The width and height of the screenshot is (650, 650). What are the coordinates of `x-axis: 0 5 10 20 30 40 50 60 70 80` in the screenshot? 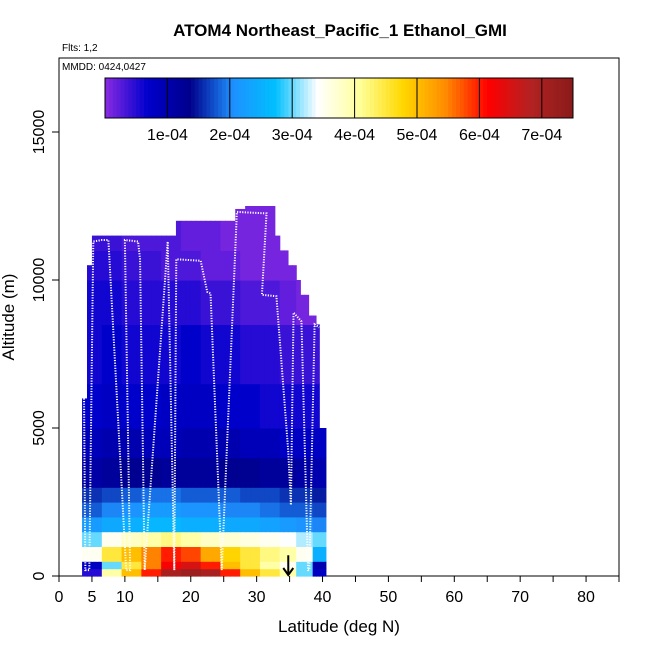 It's located at (337, 591).